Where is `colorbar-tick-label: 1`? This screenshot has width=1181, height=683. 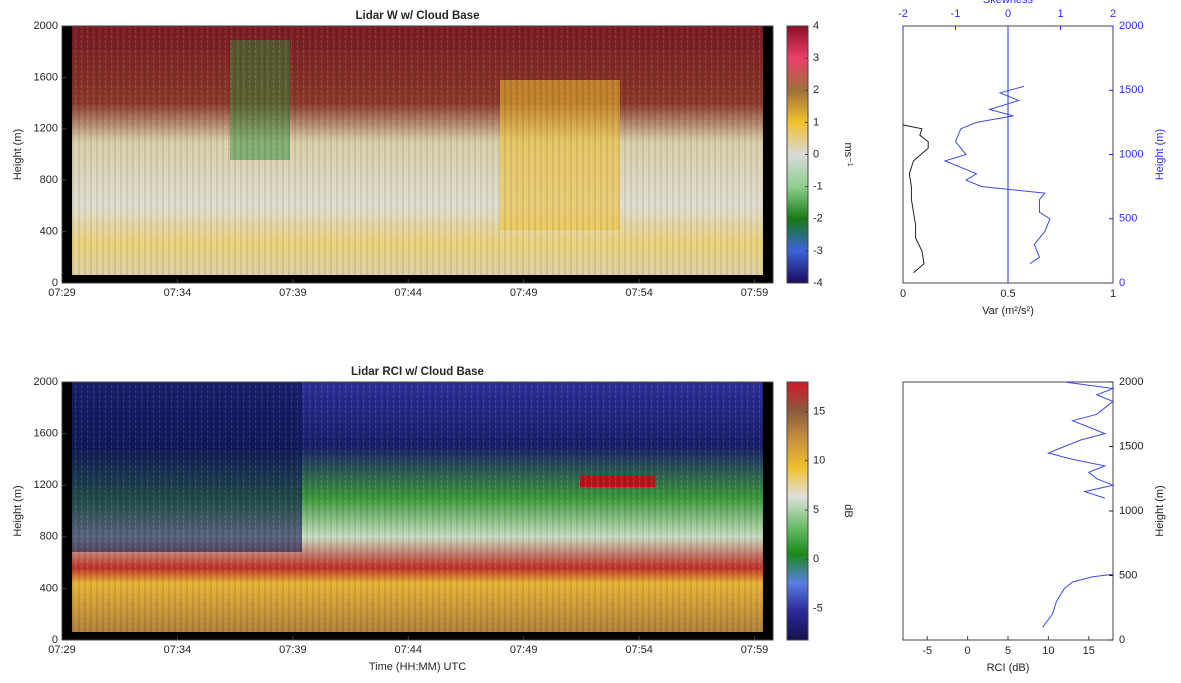
colorbar-tick-label: 1 is located at coordinates (816, 122).